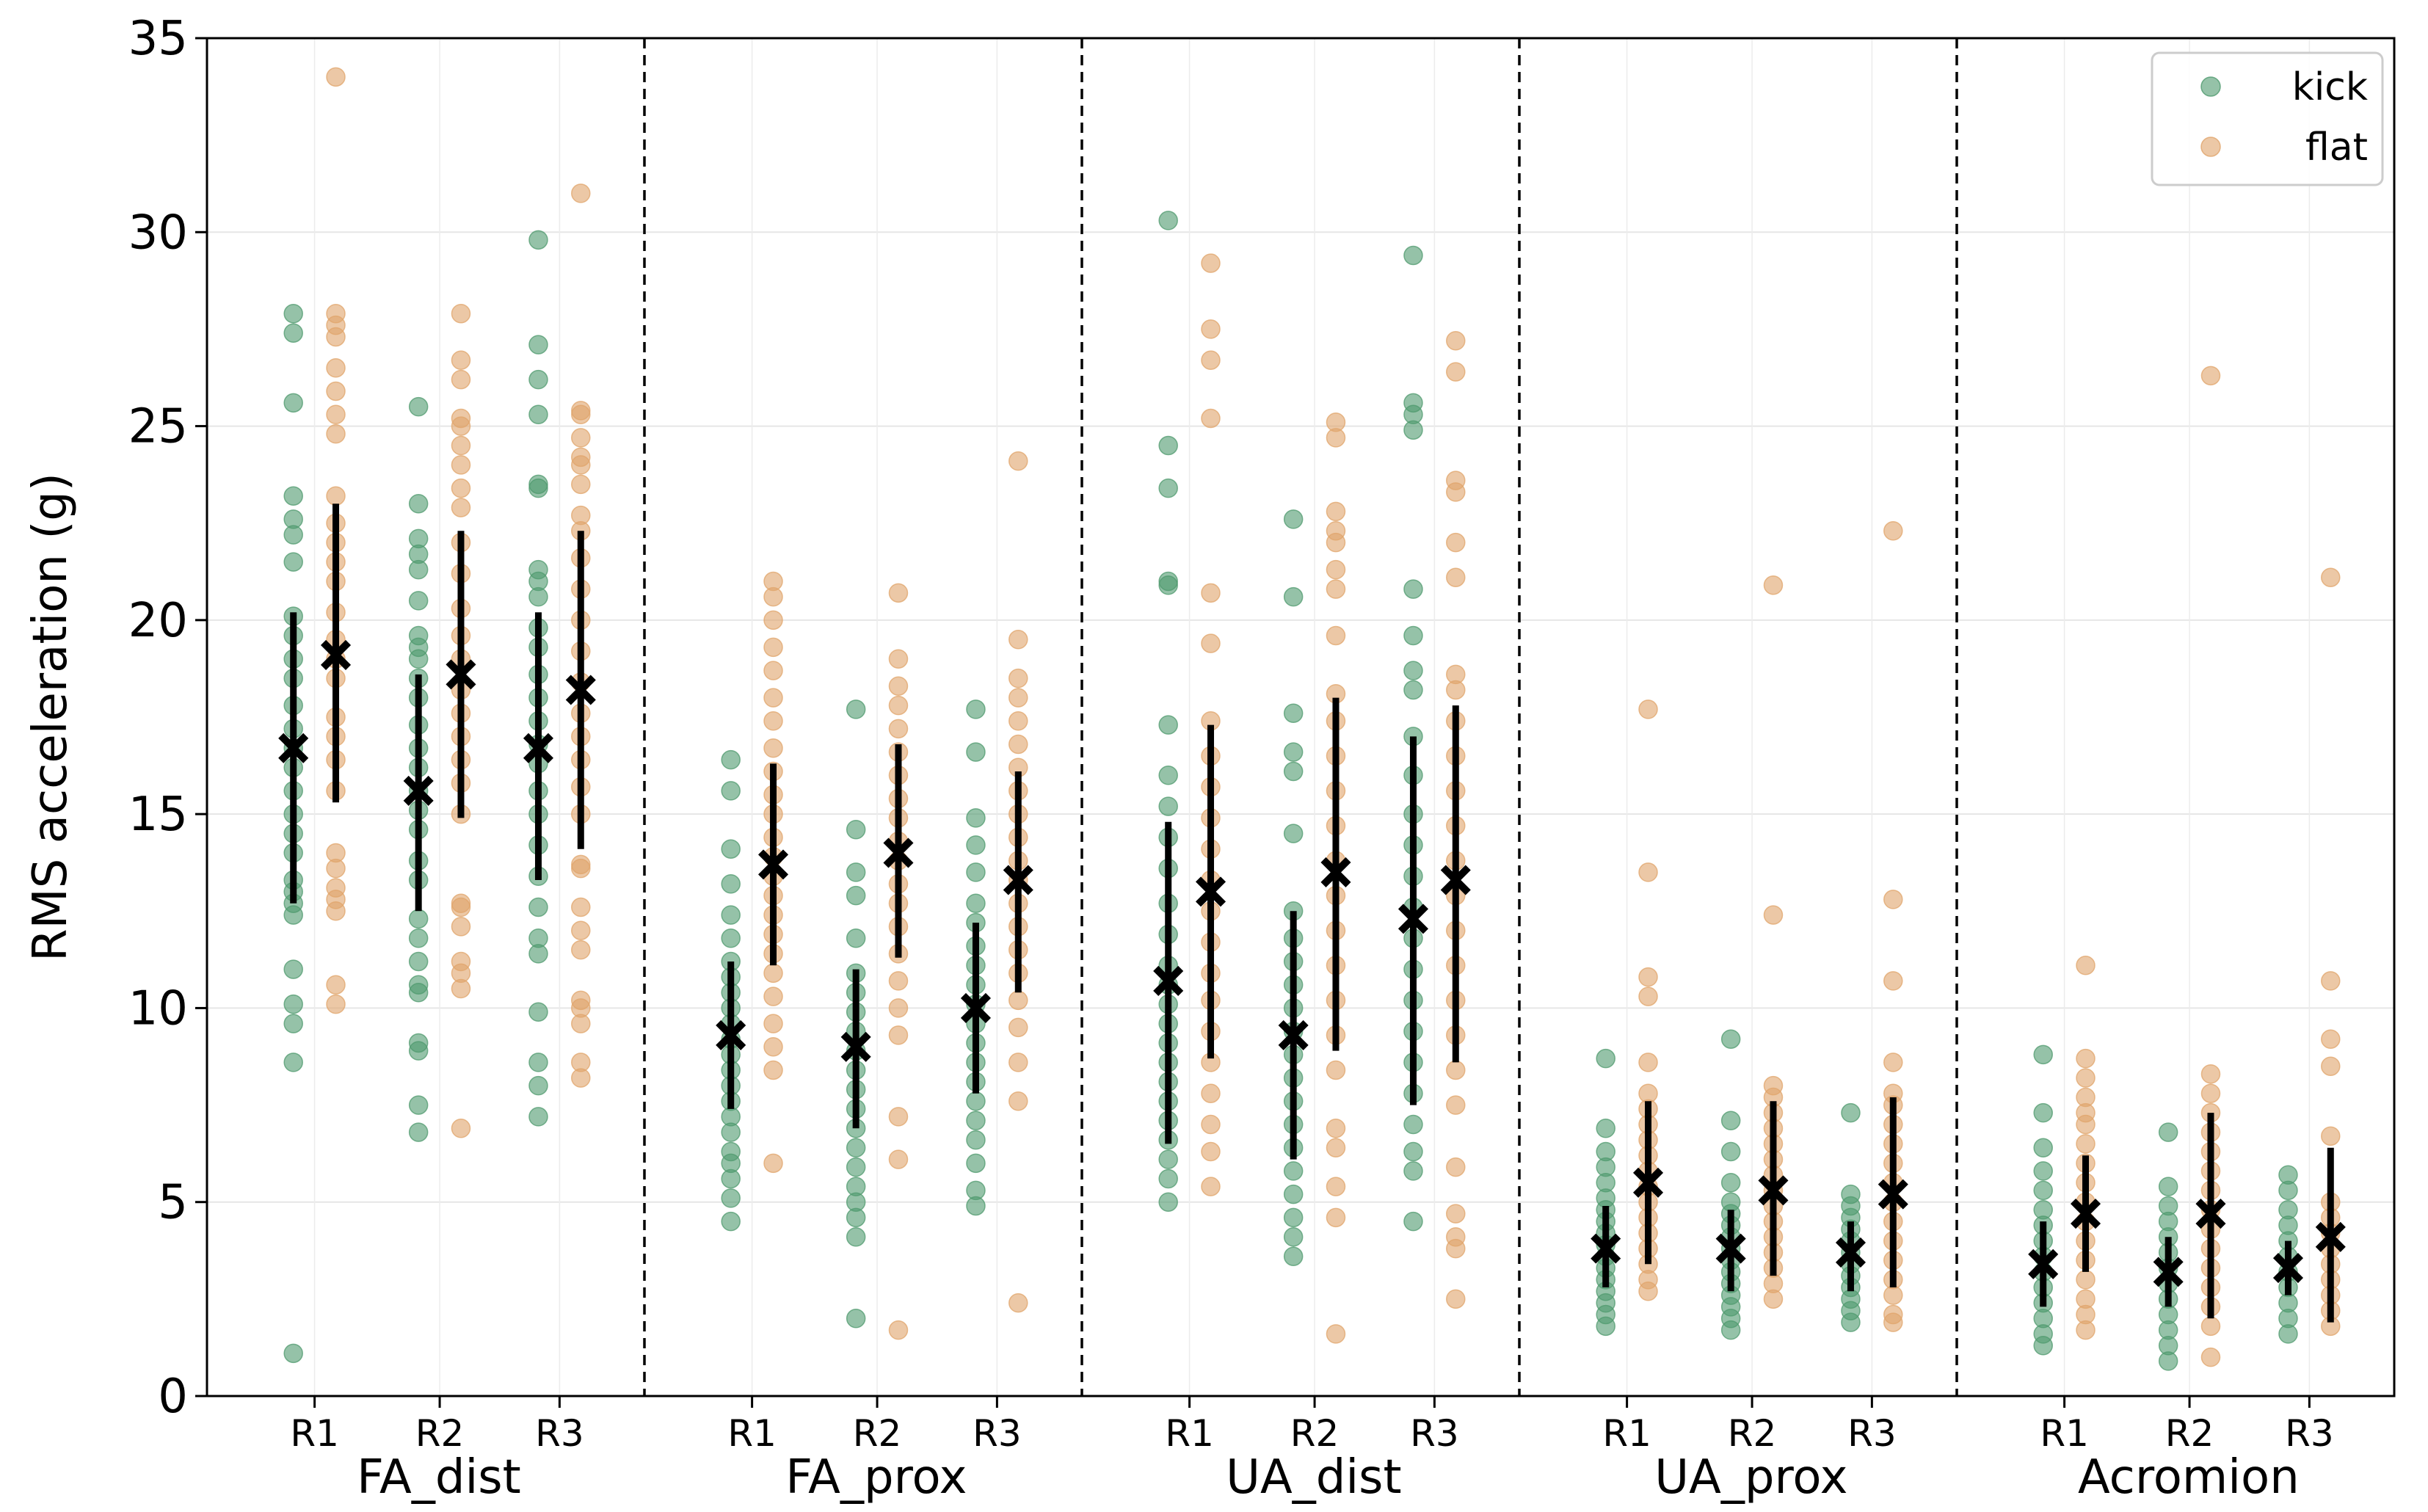 The width and height of the screenshot is (2428, 1512). Describe the element at coordinates (2267, 118) in the screenshot. I see `legend: kick flat` at that location.